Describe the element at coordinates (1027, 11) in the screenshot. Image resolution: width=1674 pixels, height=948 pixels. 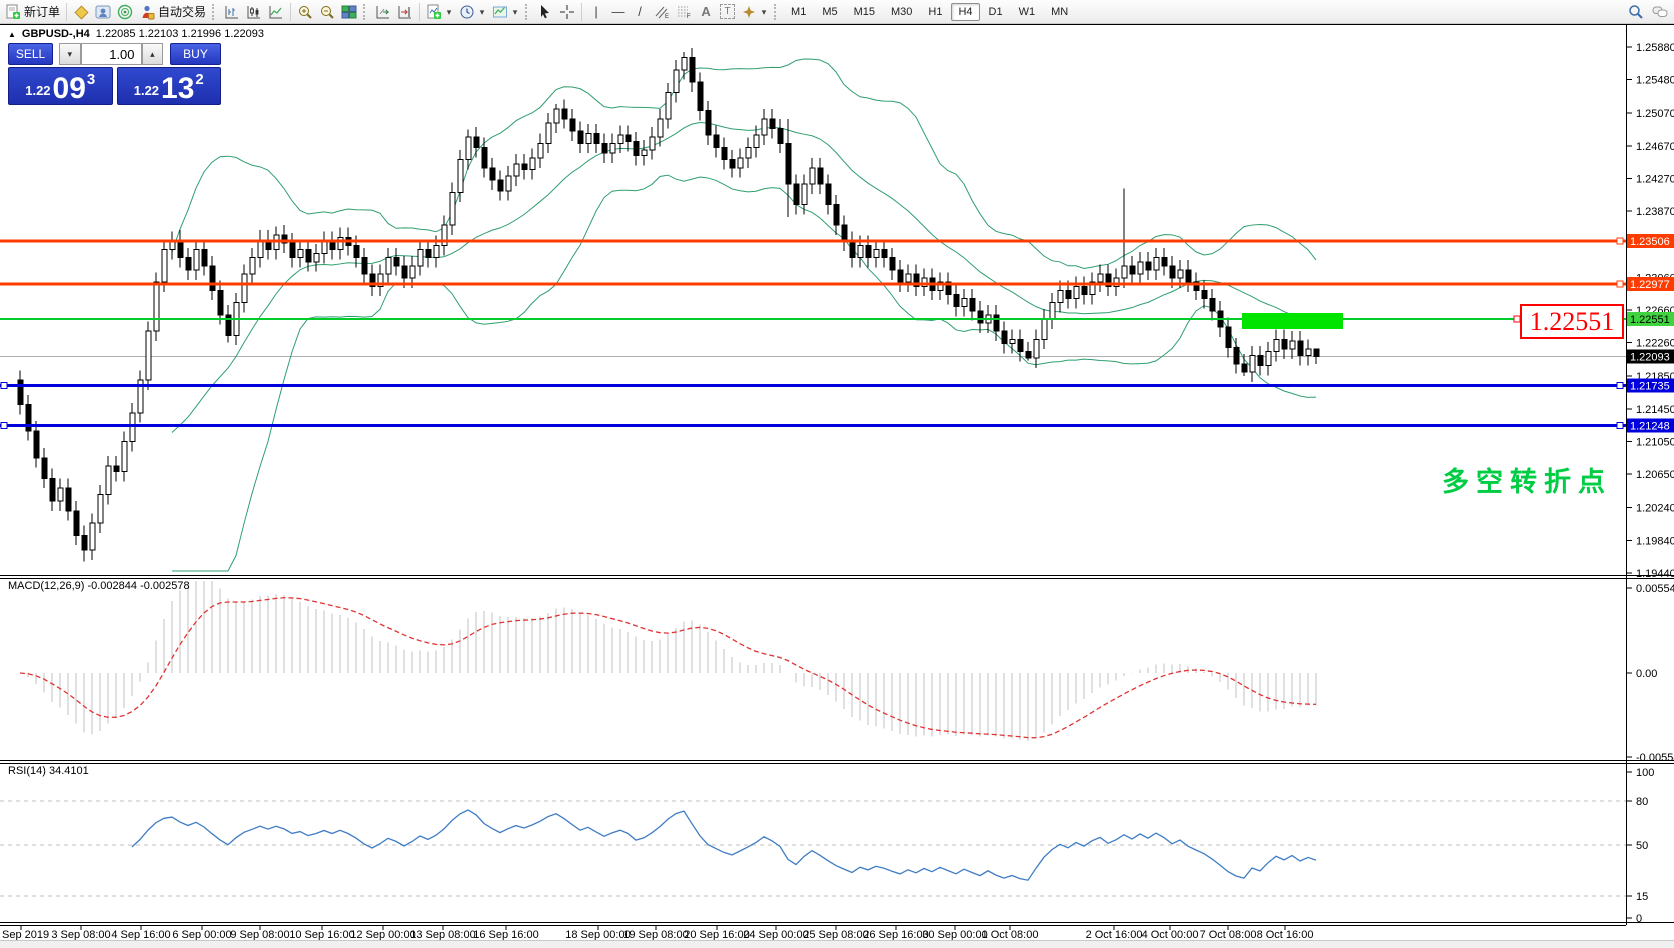
I see `timeframe-w1: W1` at that location.